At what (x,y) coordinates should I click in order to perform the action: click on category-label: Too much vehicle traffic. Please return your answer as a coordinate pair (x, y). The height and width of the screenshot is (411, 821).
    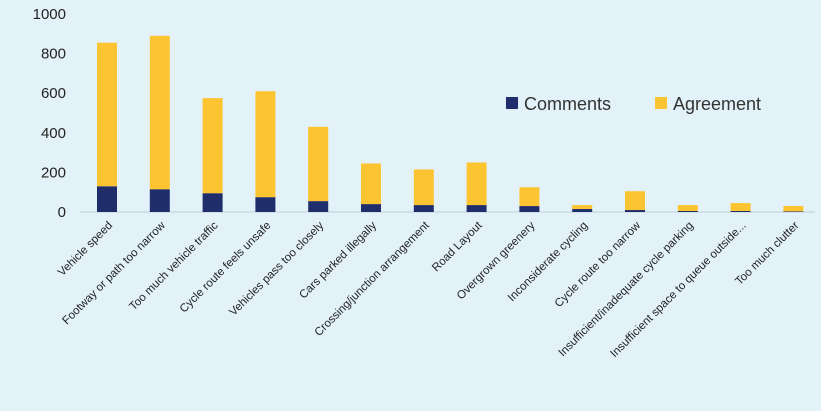
    Looking at the image, I should click on (173, 265).